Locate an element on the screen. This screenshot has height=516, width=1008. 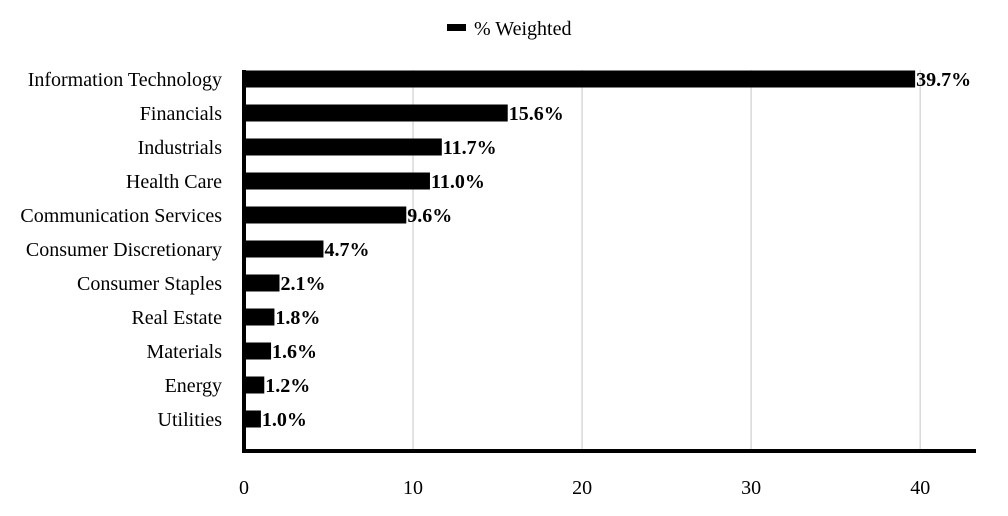
legend-label: % Weighted is located at coordinates (522, 29).